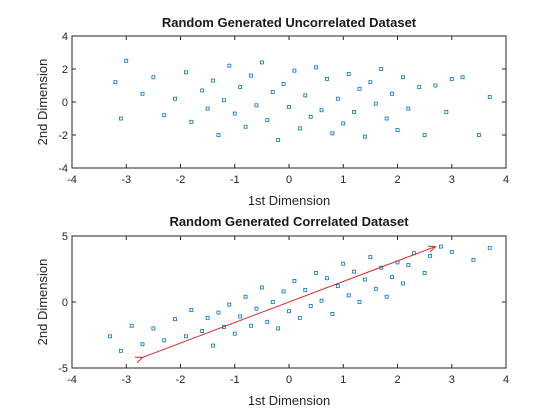  I want to click on chart-title: Random Generated Uncorrelated Dataset, so click(289, 22).